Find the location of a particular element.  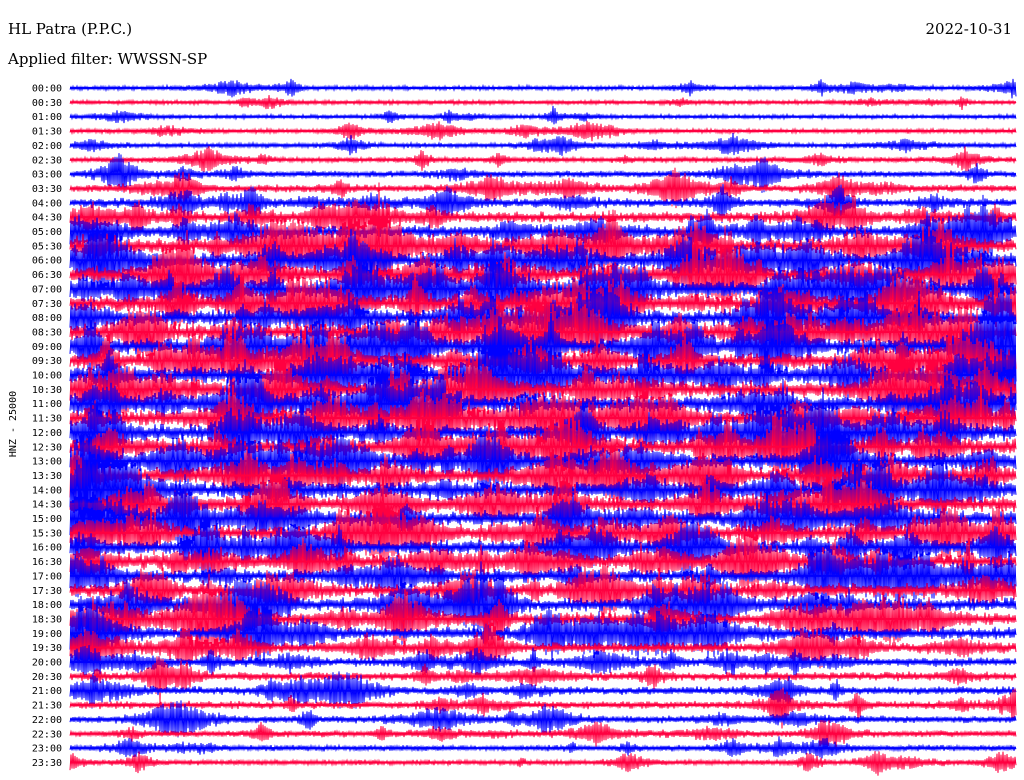

time-label: 00:30 is located at coordinates (47, 103).